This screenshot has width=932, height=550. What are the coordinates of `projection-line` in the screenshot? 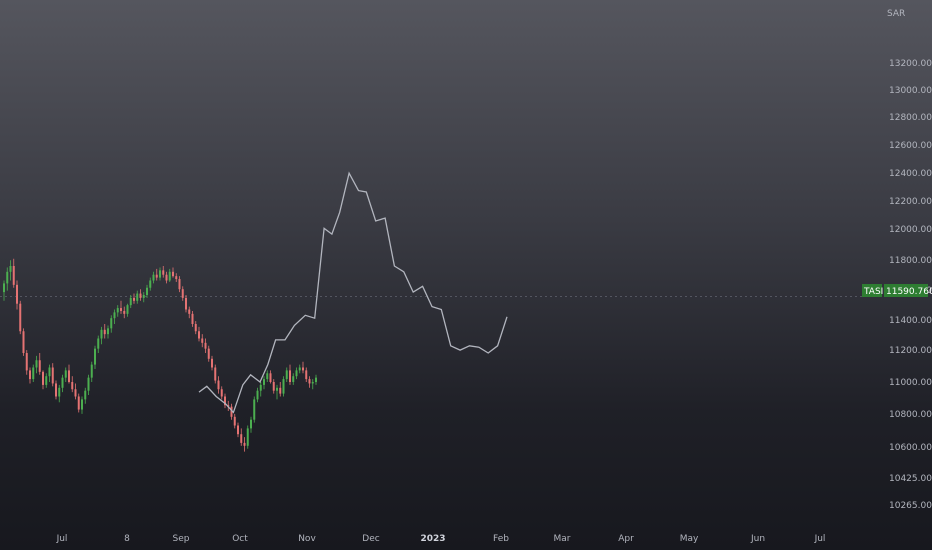 It's located at (353, 292).